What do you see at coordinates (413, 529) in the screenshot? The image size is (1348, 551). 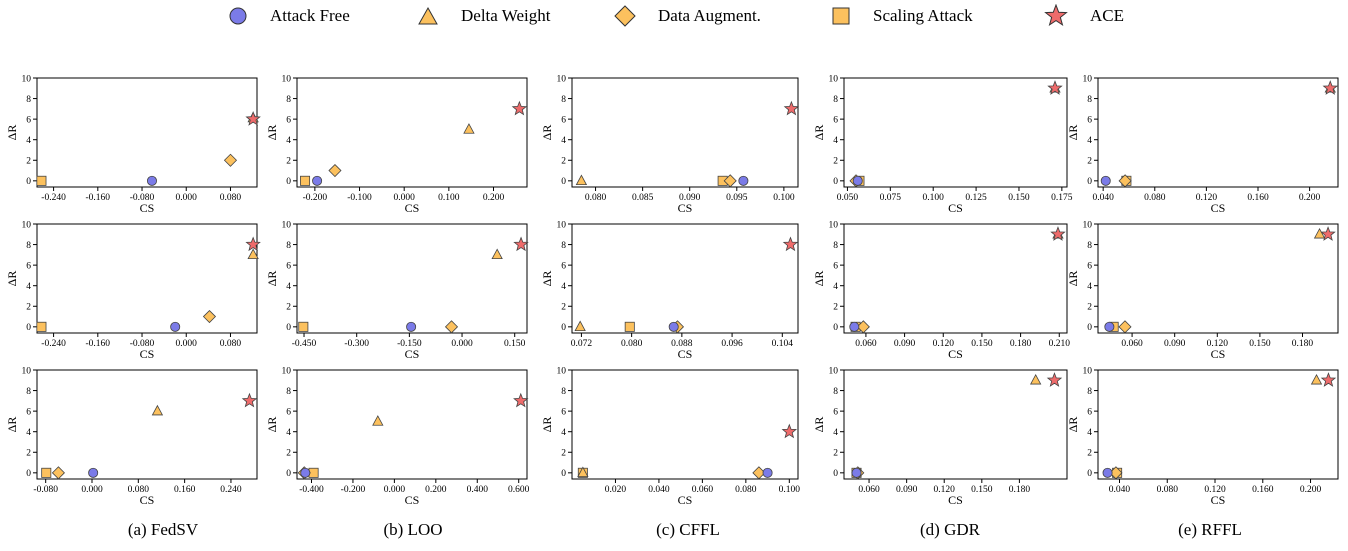 I see `caption-loo: (b) LOO` at bounding box center [413, 529].